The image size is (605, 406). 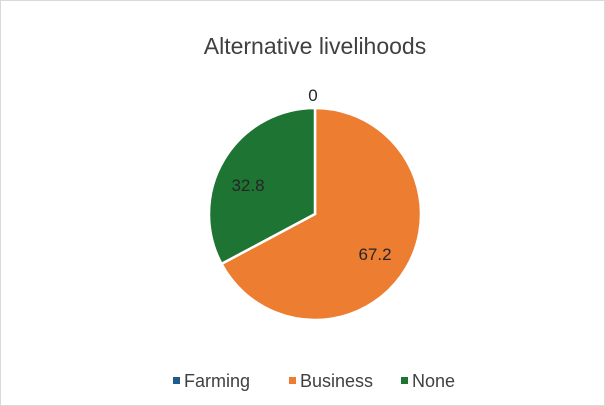 I want to click on data-label-farming: 0, so click(x=312, y=95).